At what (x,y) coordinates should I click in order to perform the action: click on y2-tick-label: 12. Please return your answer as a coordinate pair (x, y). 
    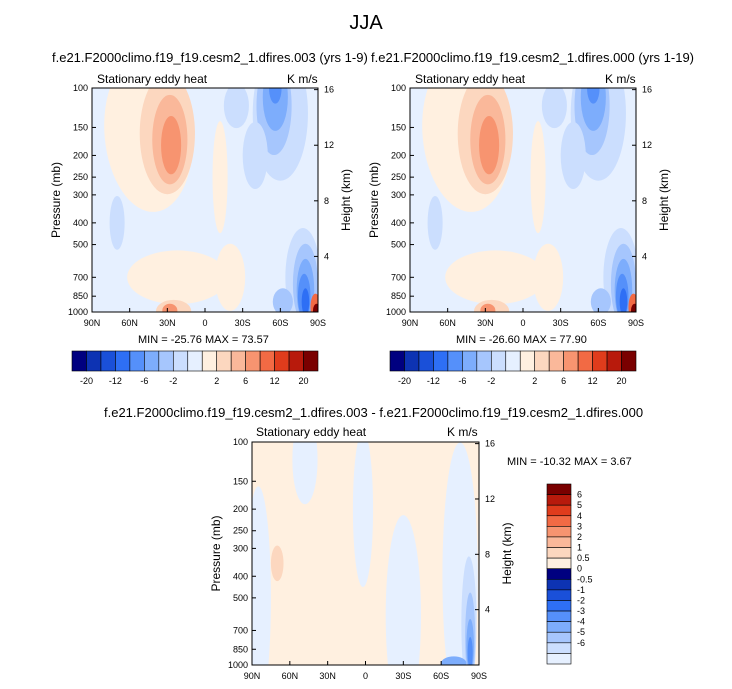
    Looking at the image, I should click on (647, 145).